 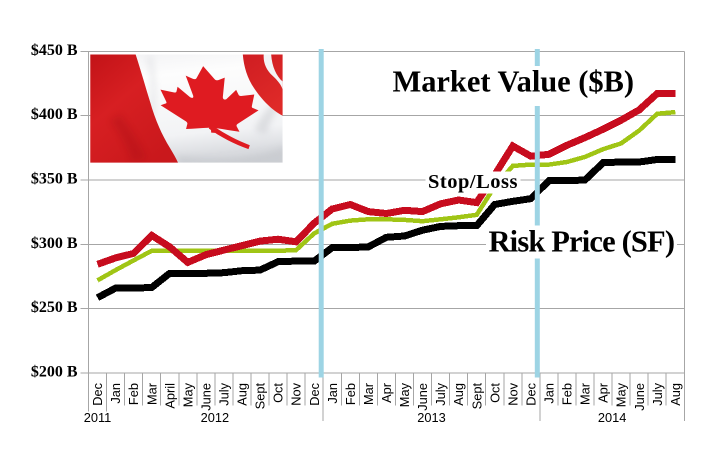 I want to click on svg-text: Stop/Loss, so click(x=473, y=182).